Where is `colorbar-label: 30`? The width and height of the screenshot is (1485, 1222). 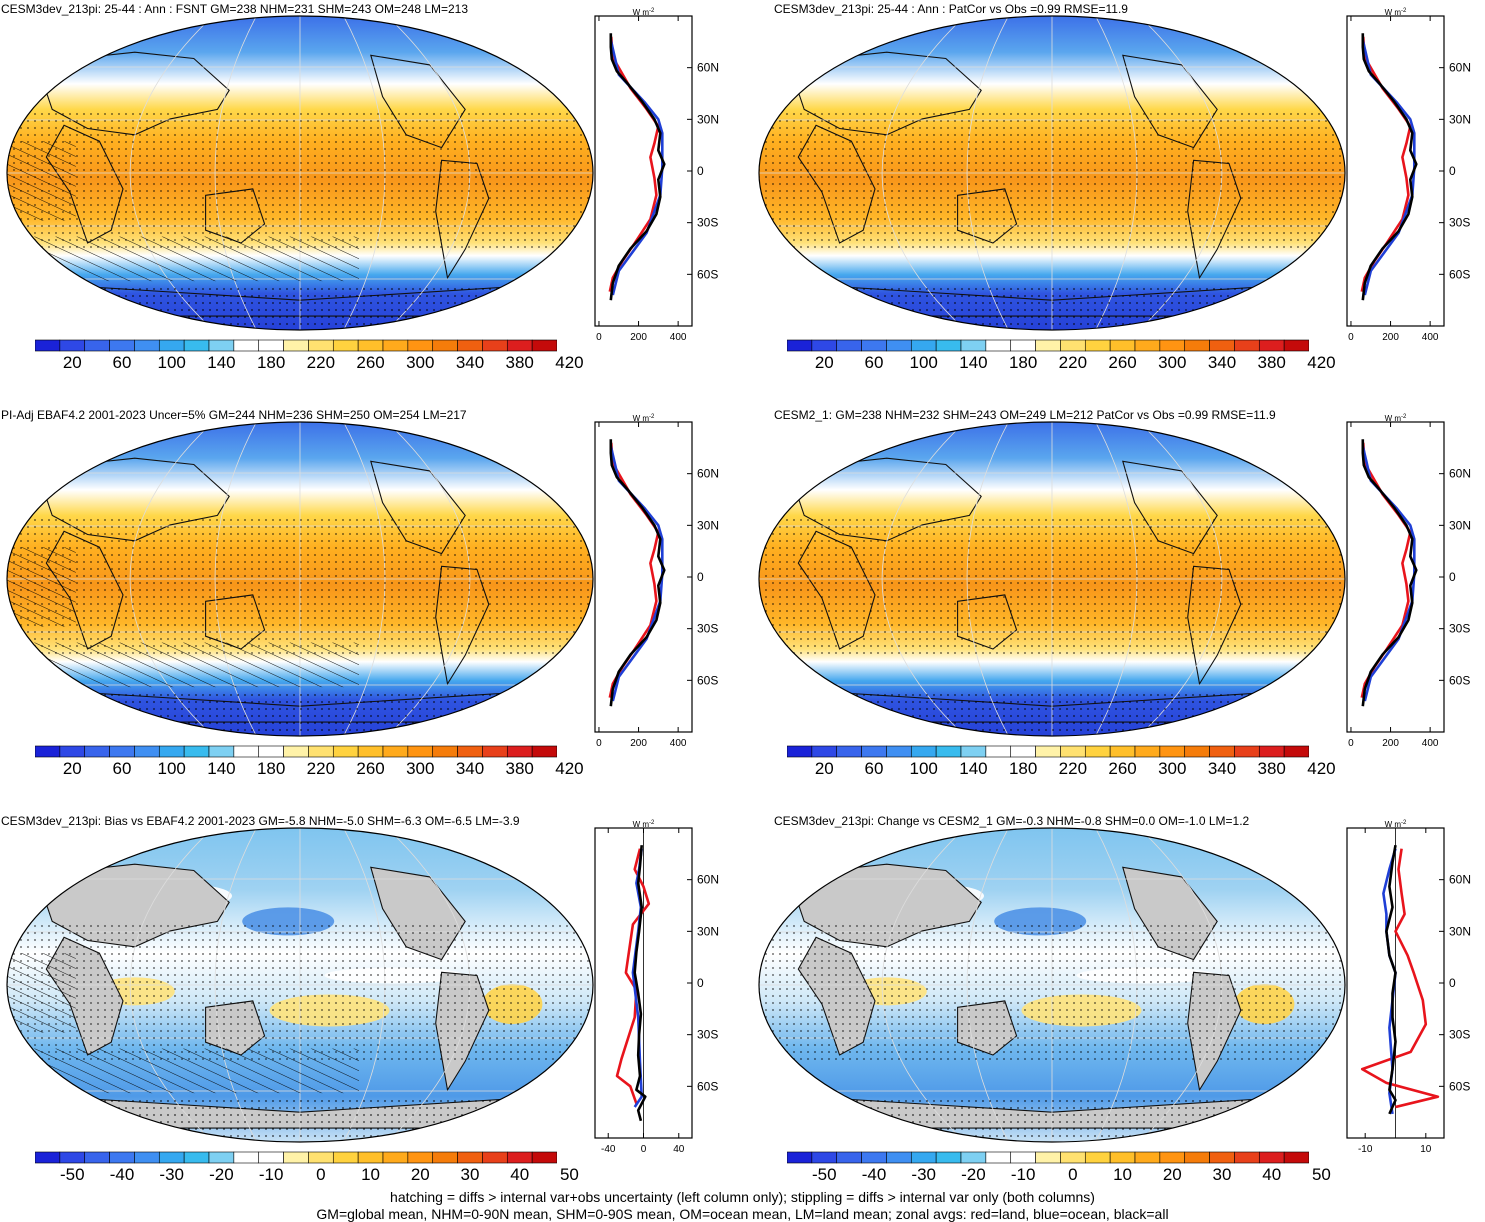 colorbar-label: 30 is located at coordinates (470, 1174).